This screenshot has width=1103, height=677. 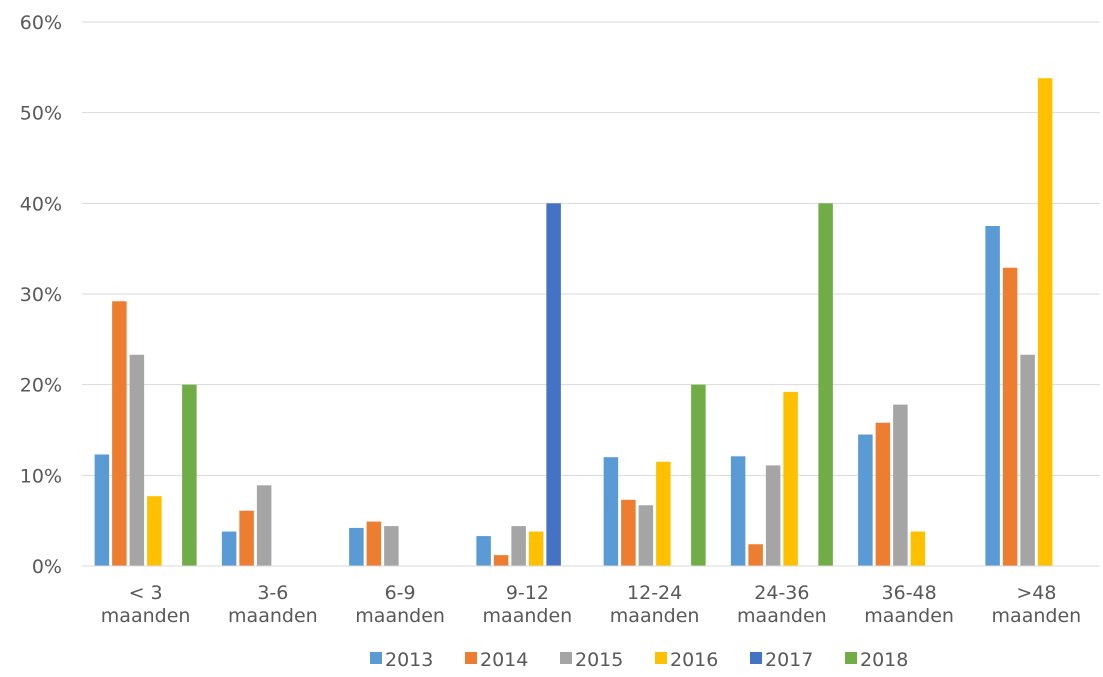 I want to click on legend-swatch-2015, so click(x=566, y=658).